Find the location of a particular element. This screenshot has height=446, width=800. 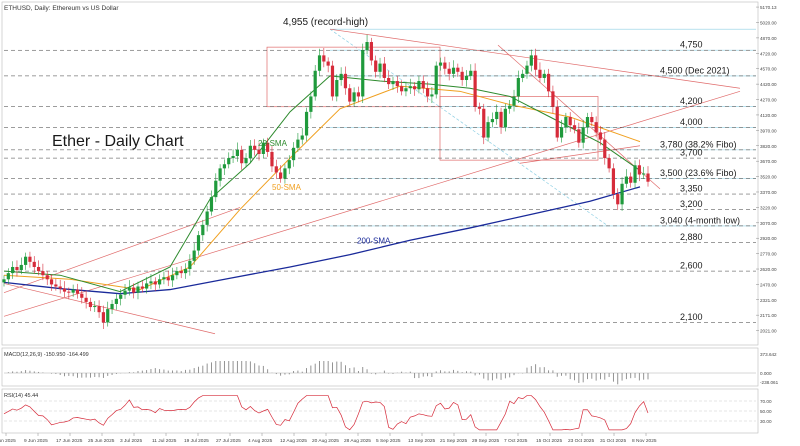

y-tick-label: 5020.00 is located at coordinates (768, 22).